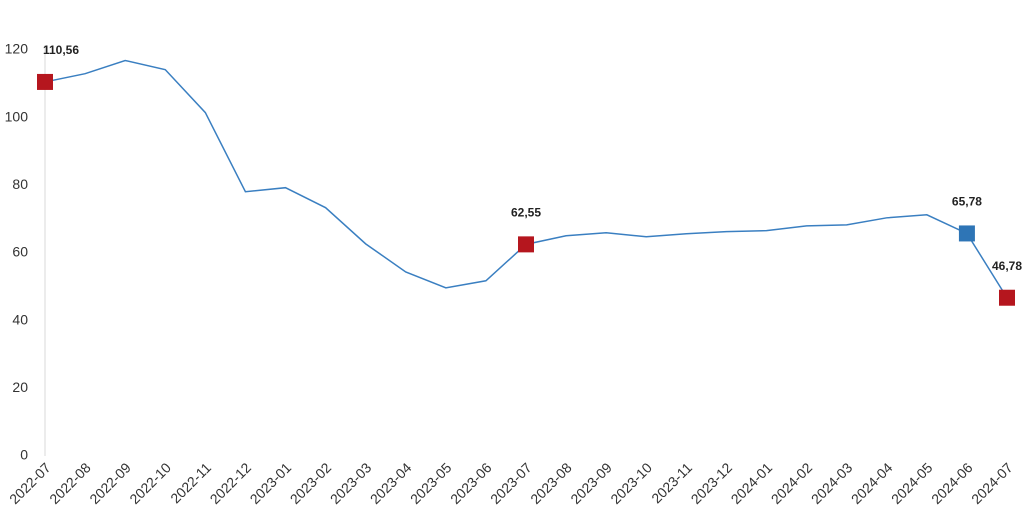 The height and width of the screenshot is (526, 1024). What do you see at coordinates (30, 483) in the screenshot?
I see `x-tick-label: 2022-07` at bounding box center [30, 483].